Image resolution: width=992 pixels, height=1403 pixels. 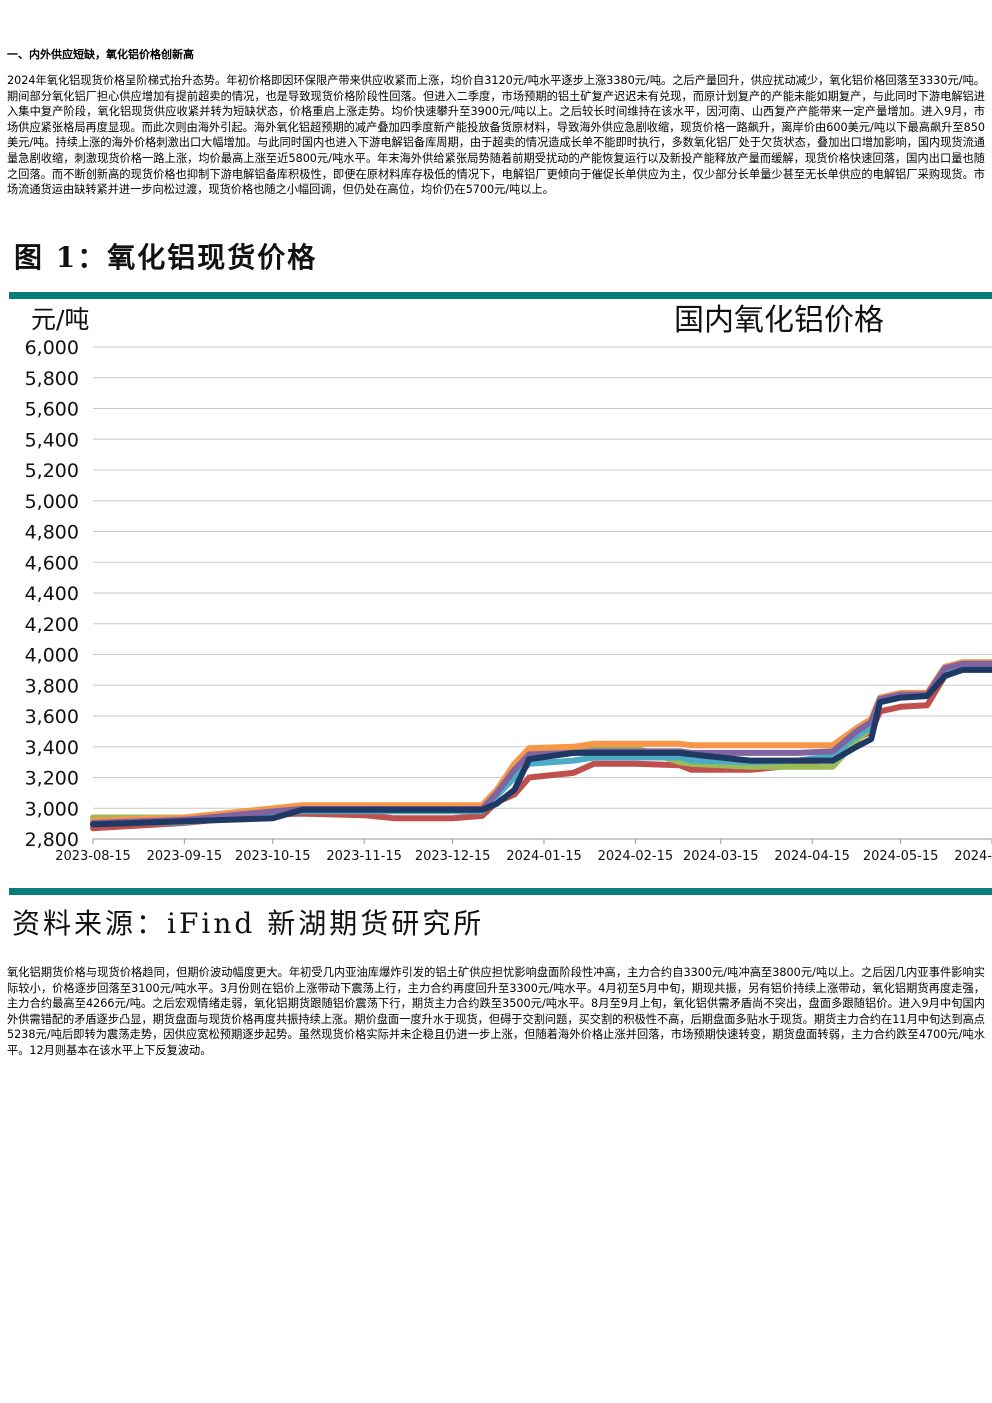 What do you see at coordinates (52, 471) in the screenshot?
I see `y-tick-label: 5,200` at bounding box center [52, 471].